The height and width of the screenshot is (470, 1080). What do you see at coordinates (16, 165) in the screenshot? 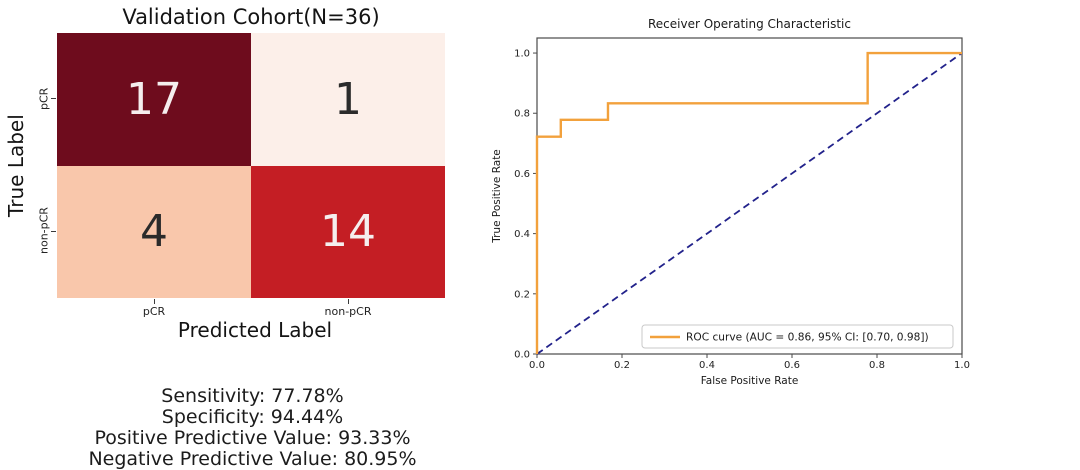
I see `confusion-matrix-ylabel: True Label` at bounding box center [16, 165].